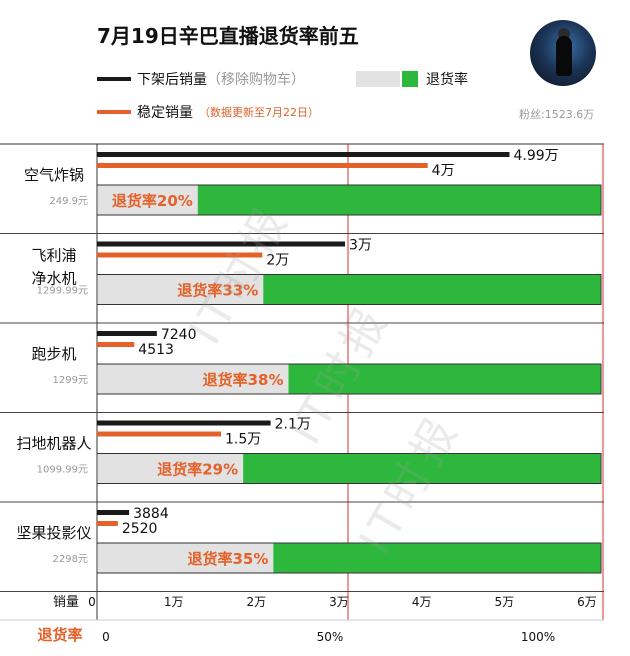  I want to click on price-label: 249.9元, so click(68, 201).